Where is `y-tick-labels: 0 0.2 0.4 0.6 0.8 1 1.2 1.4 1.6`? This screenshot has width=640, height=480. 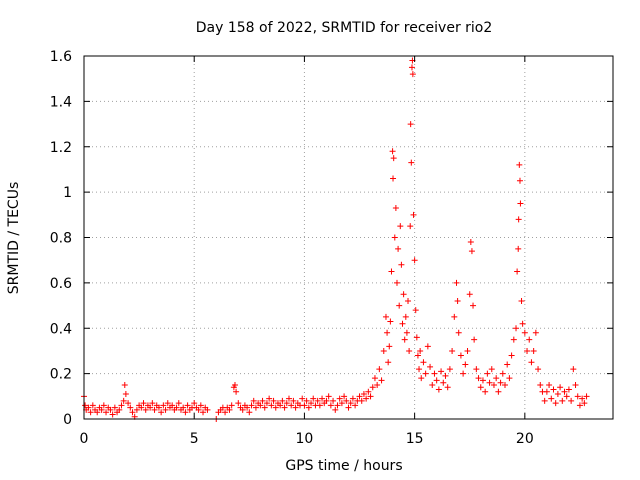 y-tick-labels: 0 0.2 0.4 0.6 0.8 1 1.2 1.4 1.6 is located at coordinates (61, 238).